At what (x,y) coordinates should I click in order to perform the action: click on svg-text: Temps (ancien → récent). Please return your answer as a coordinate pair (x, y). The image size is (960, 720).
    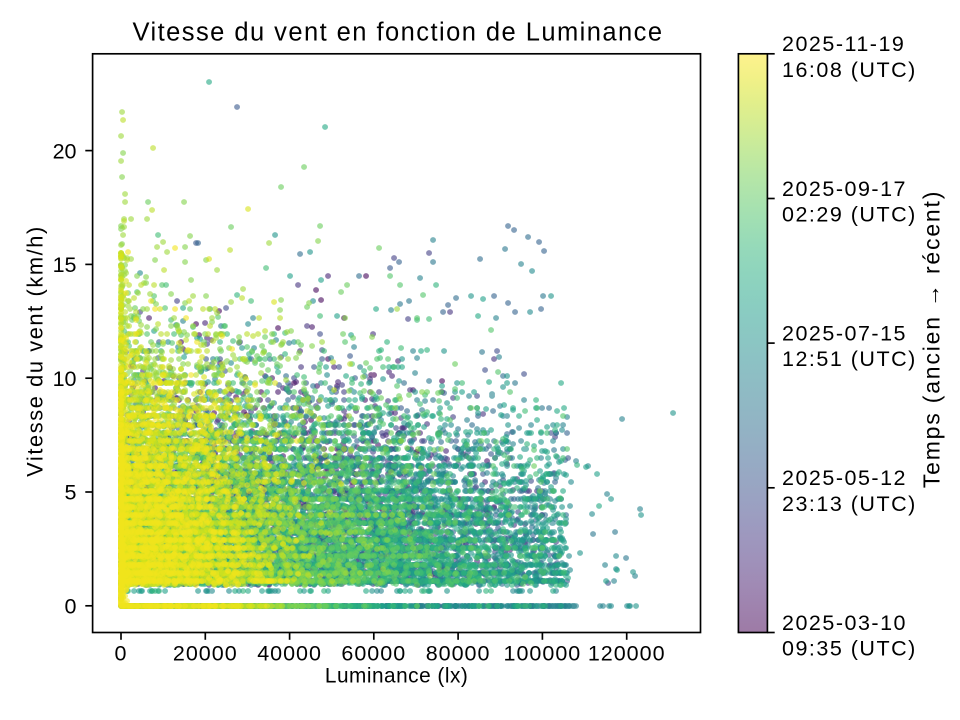
    Looking at the image, I should click on (932, 339).